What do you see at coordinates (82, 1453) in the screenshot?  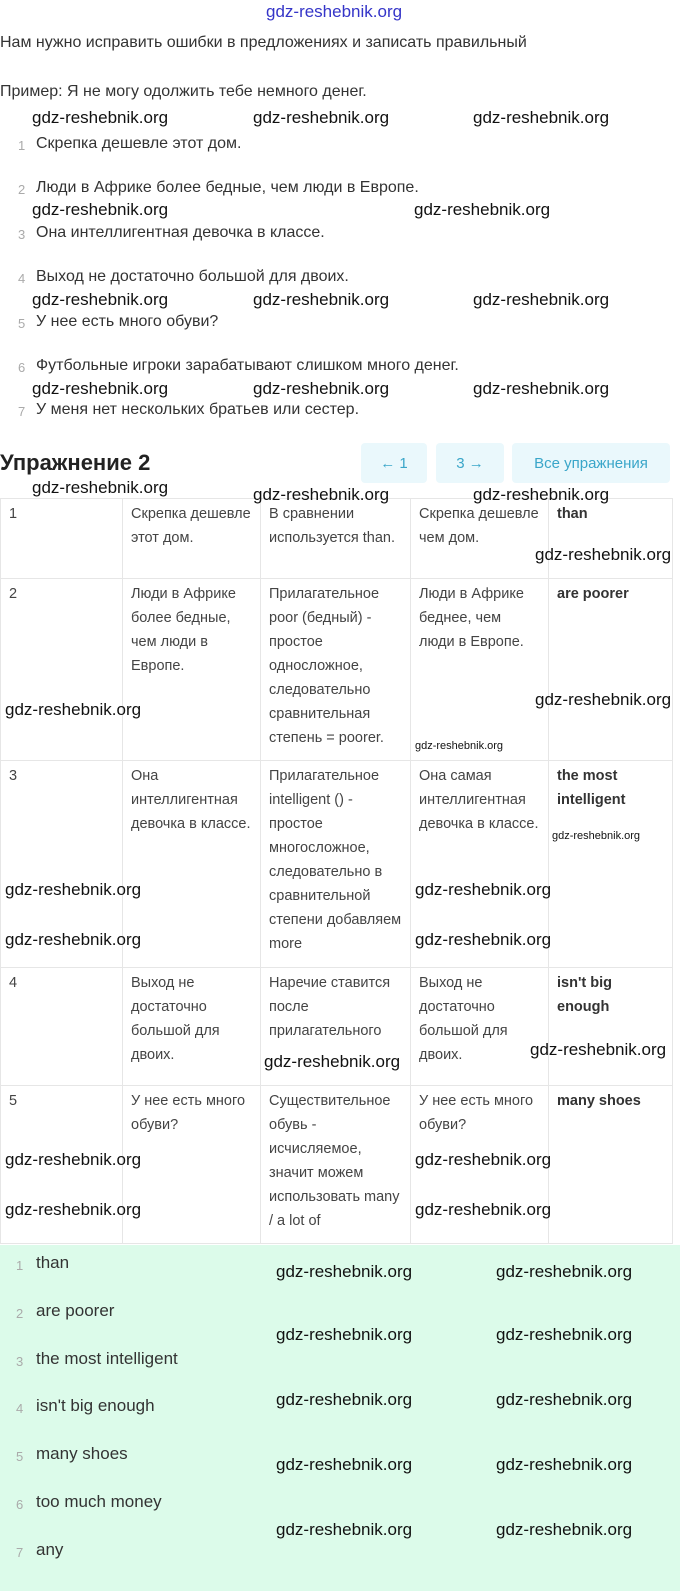 I see `answer-text: many shoes` at bounding box center [82, 1453].